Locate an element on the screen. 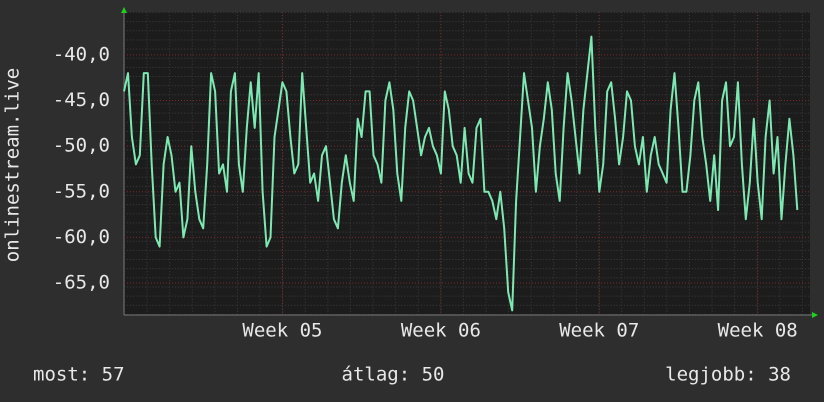  y-tick-label: -60,0 is located at coordinates (81, 237).